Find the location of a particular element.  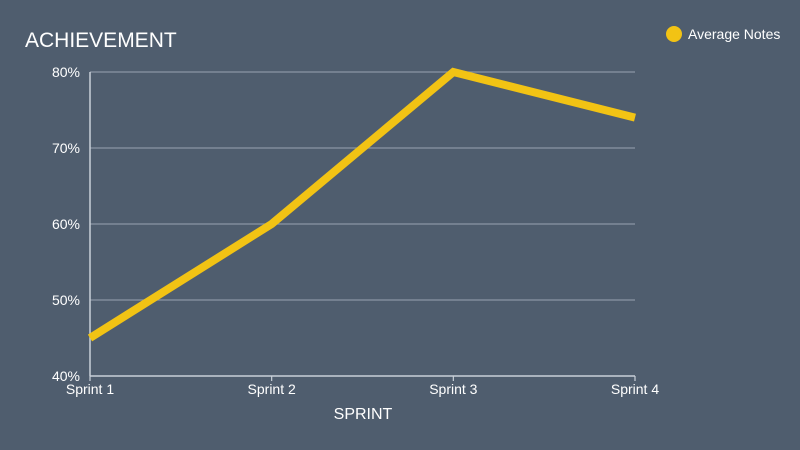

x-tick-label: Sprint 4 is located at coordinates (635, 389).